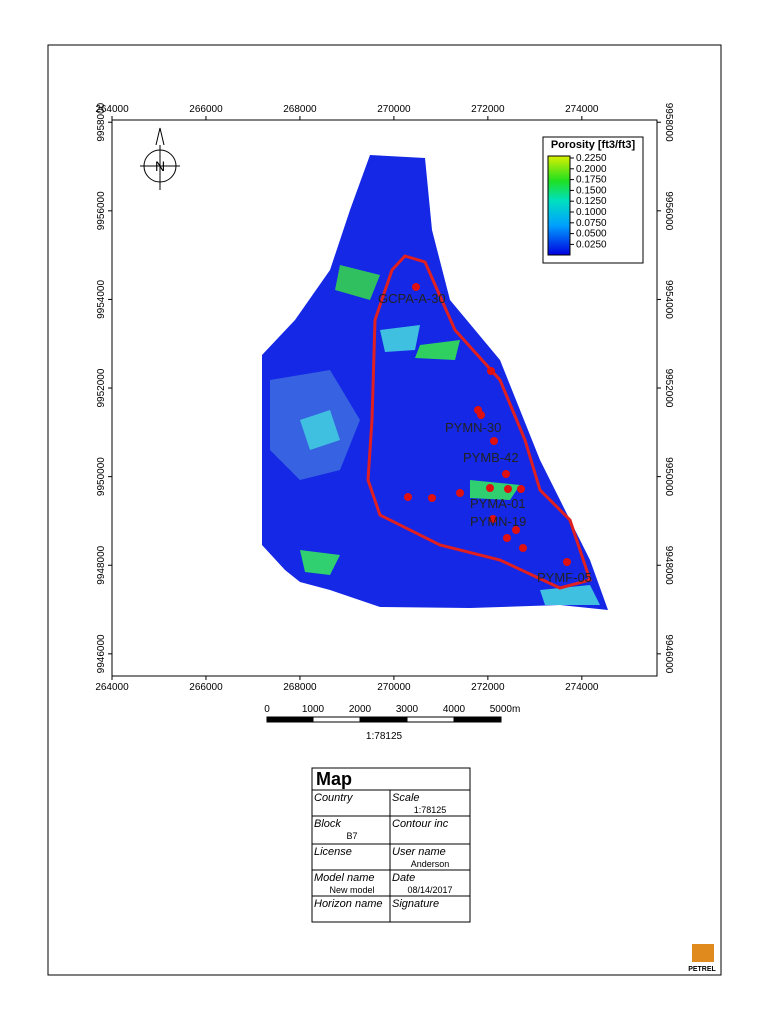  I want to click on well-label: PYMB-42, so click(491, 457).